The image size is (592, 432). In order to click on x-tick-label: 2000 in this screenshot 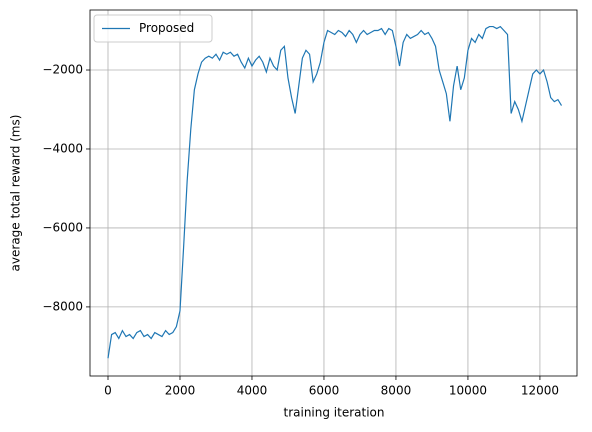, I will do `click(180, 391)`.